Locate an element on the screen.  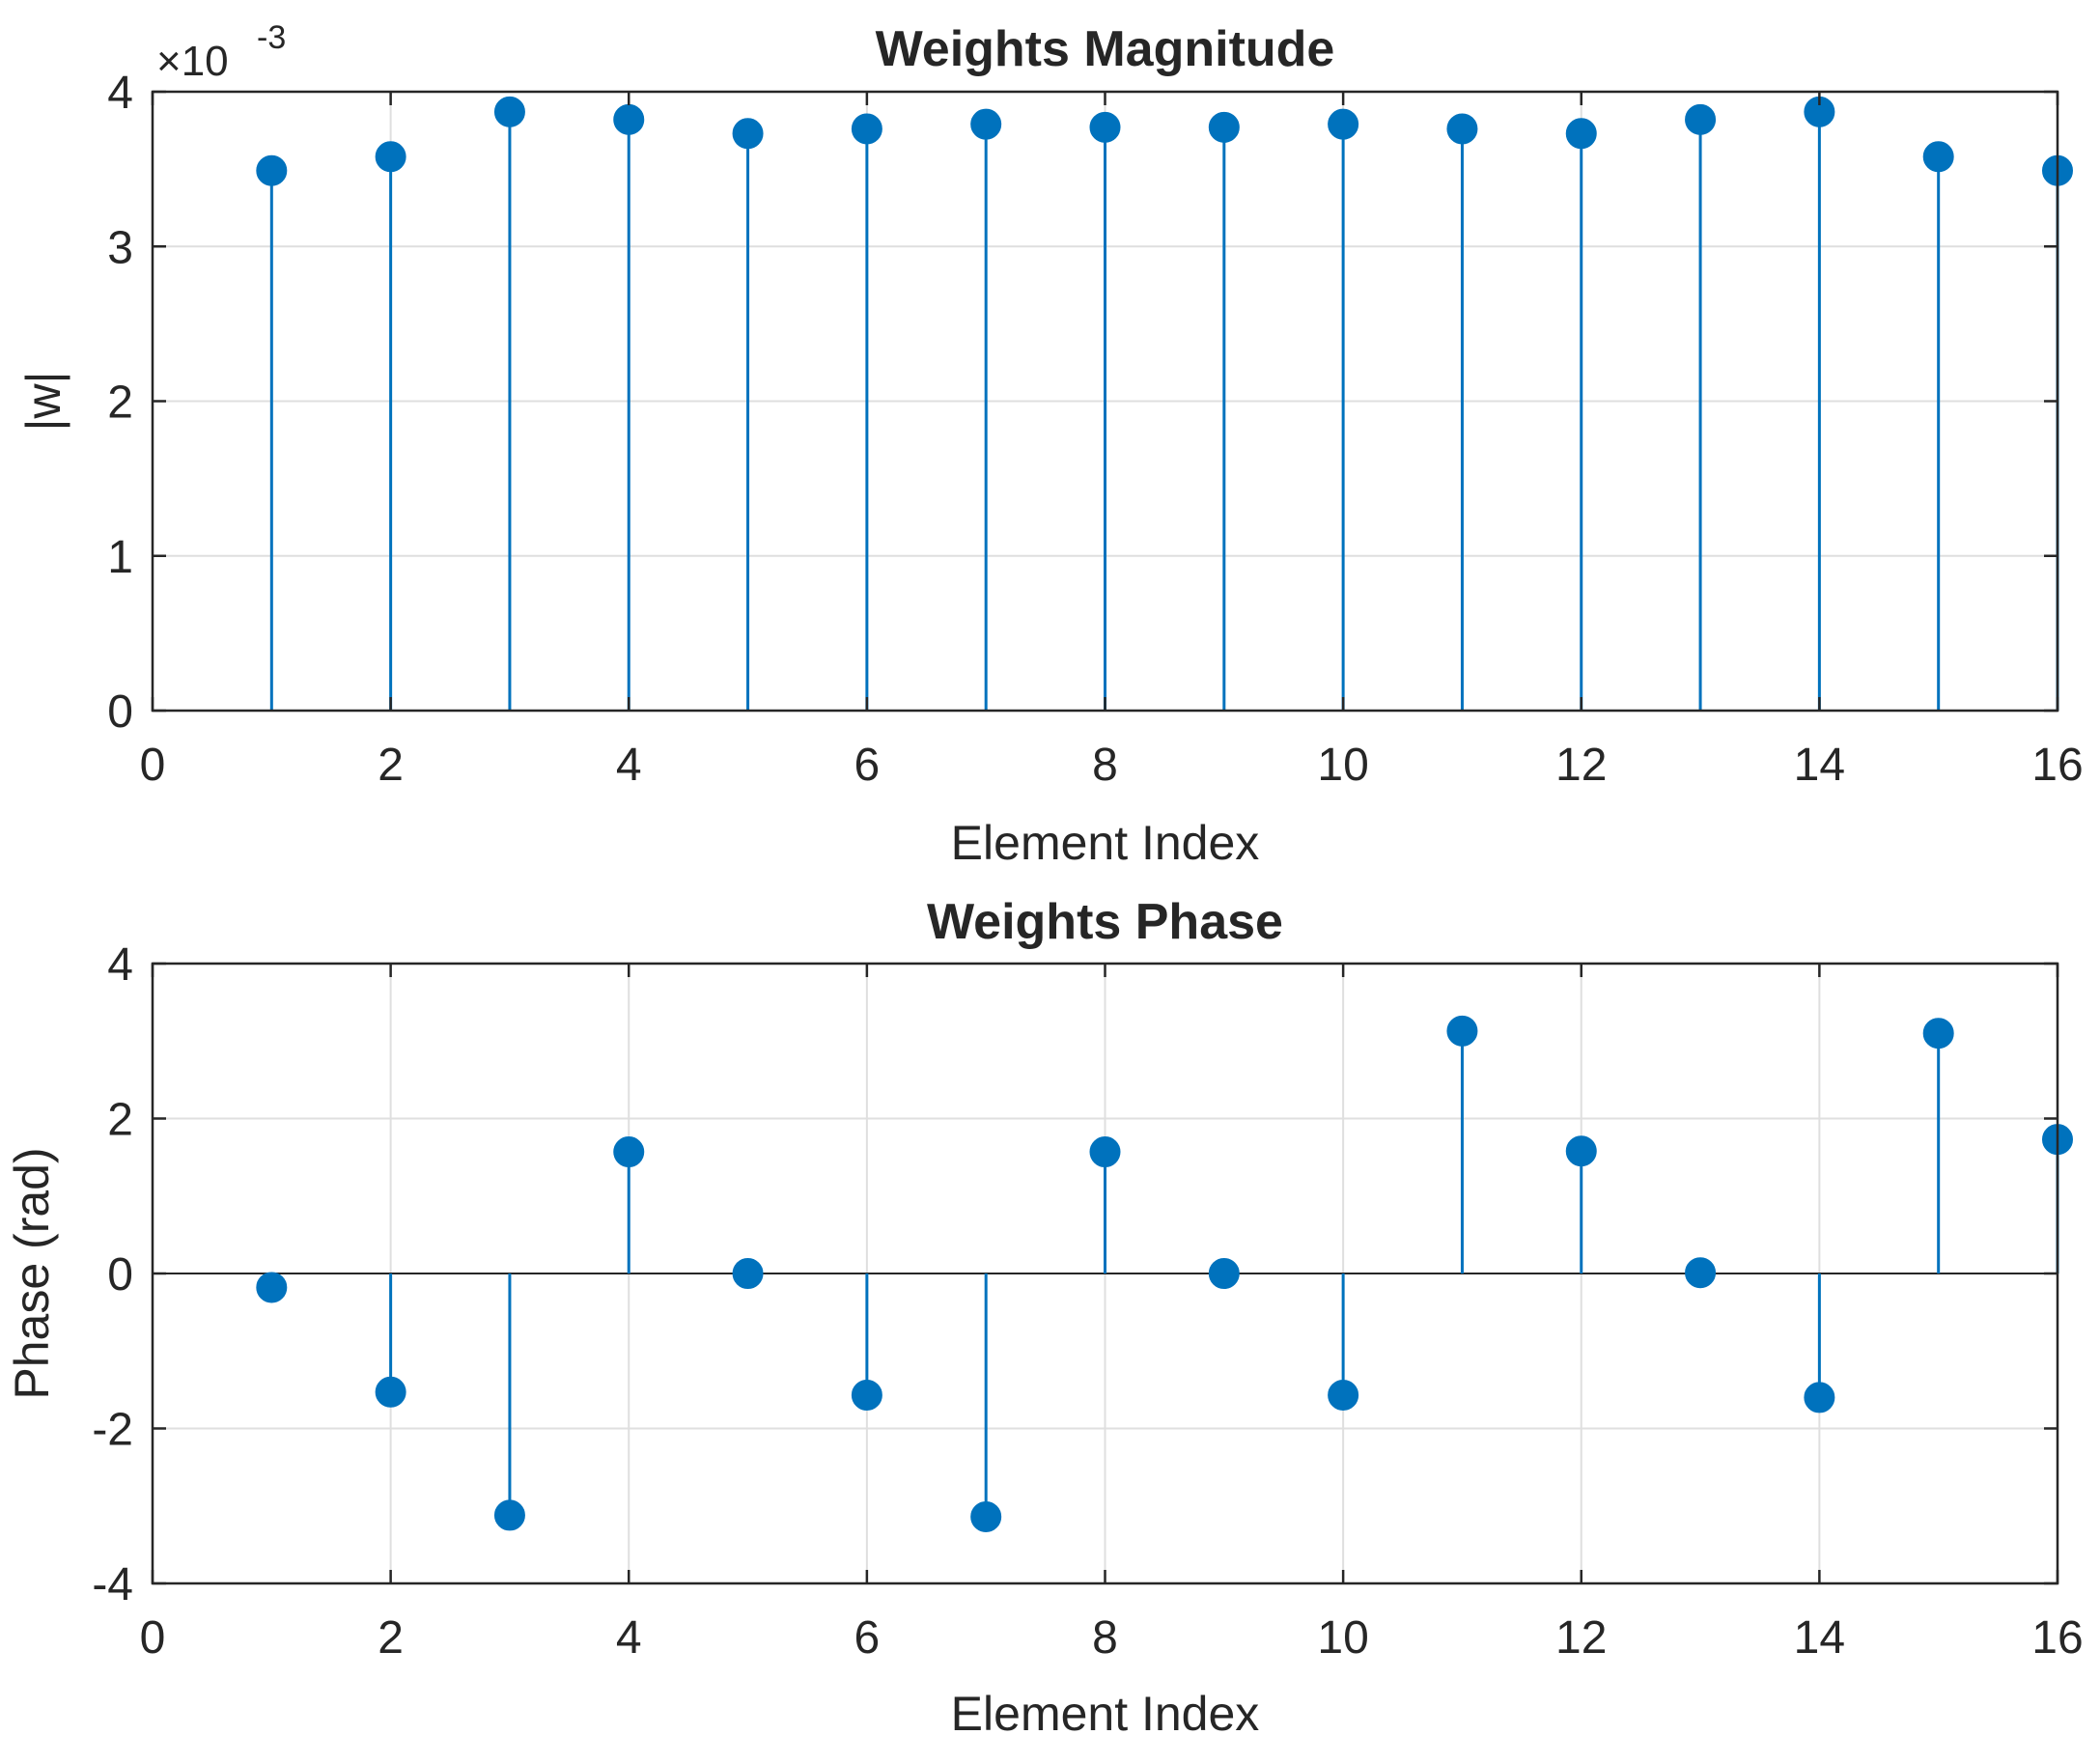
y-exponent-power: -3 is located at coordinates (272, 38).